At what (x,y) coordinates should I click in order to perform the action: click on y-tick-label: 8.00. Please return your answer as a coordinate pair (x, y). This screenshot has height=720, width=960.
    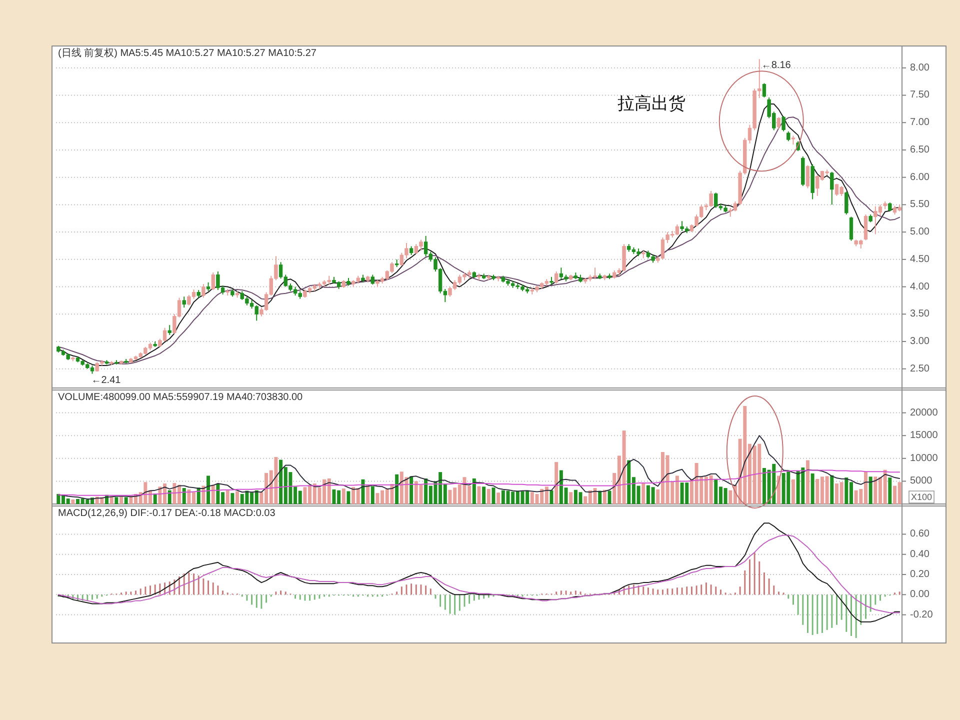
    Looking at the image, I should click on (920, 68).